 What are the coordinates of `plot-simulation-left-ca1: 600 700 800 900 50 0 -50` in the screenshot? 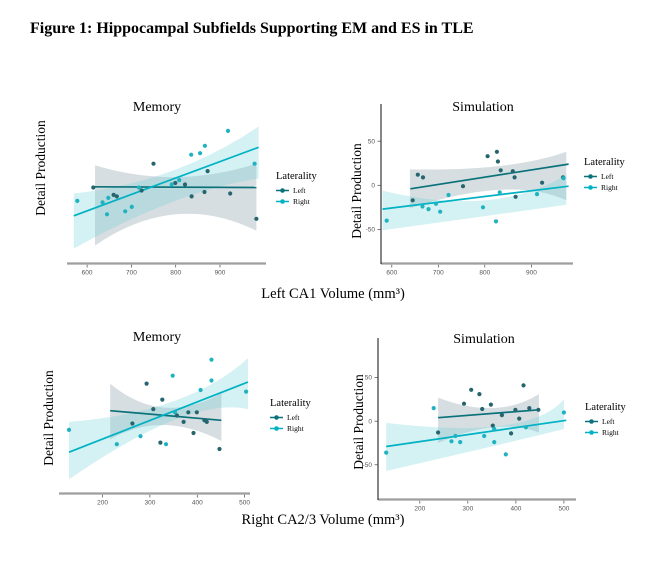 It's located at (469, 190).